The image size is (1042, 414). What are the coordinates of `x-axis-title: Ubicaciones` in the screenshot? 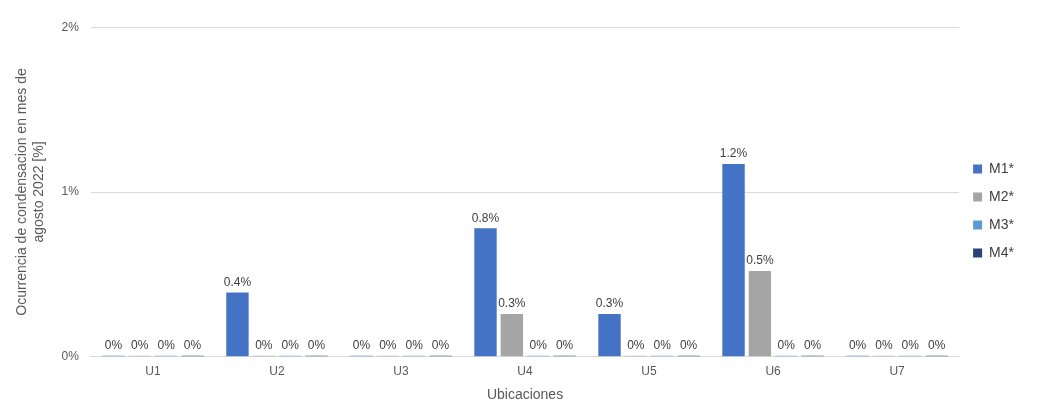 It's located at (525, 394).